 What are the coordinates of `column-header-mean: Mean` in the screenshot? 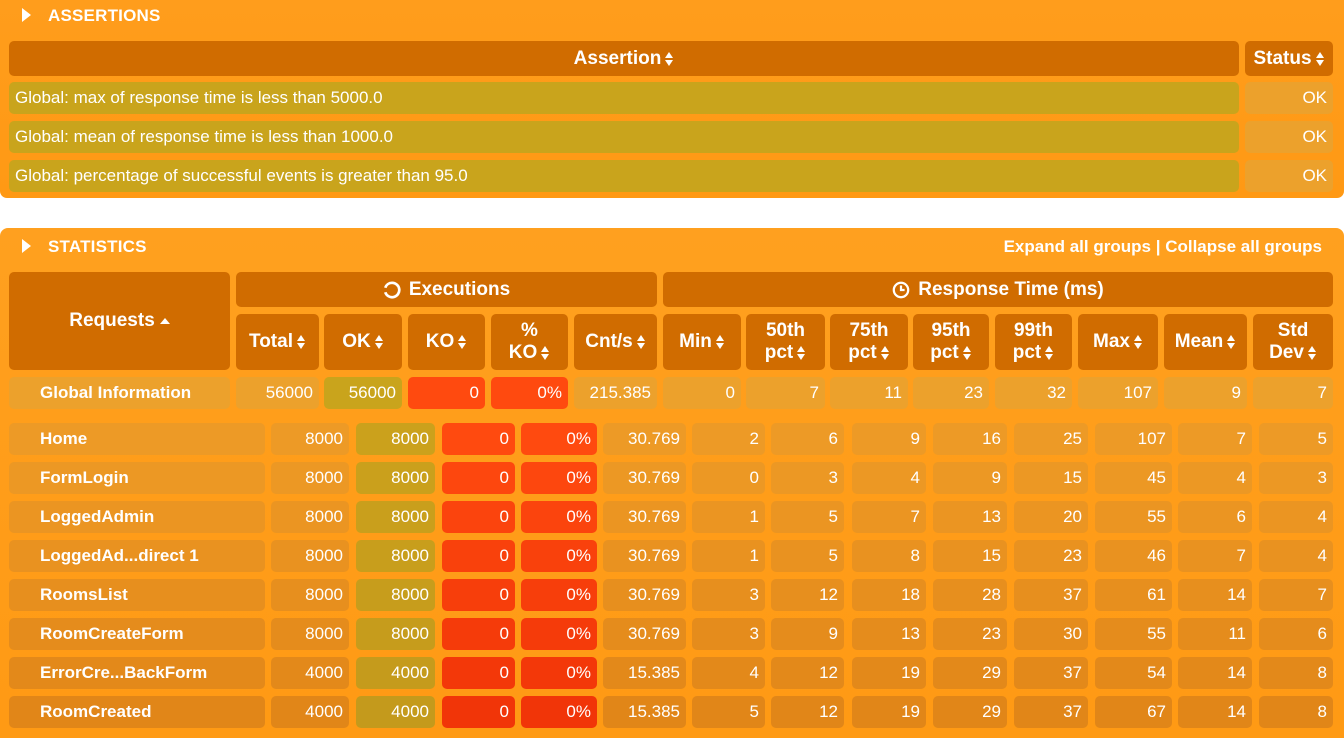 It's located at (1205, 342).